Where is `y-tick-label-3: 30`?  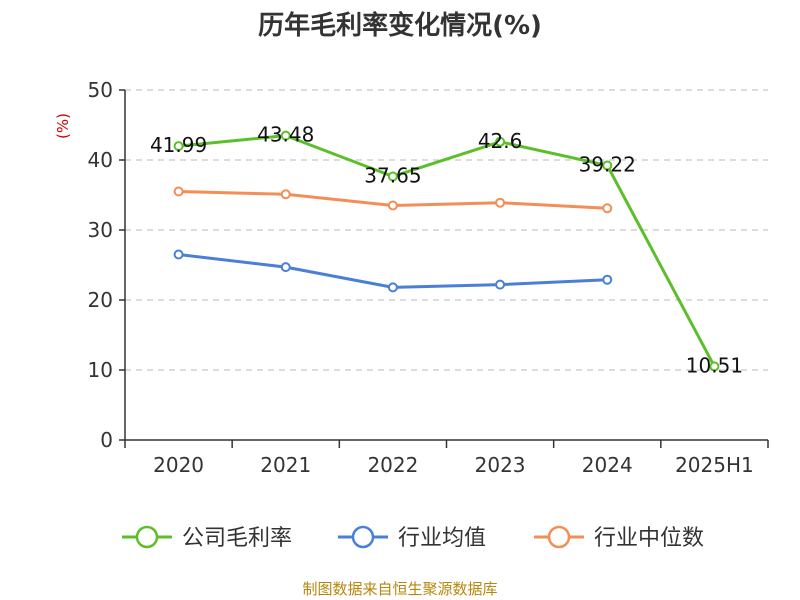 y-tick-label-3: 30 is located at coordinates (100, 230).